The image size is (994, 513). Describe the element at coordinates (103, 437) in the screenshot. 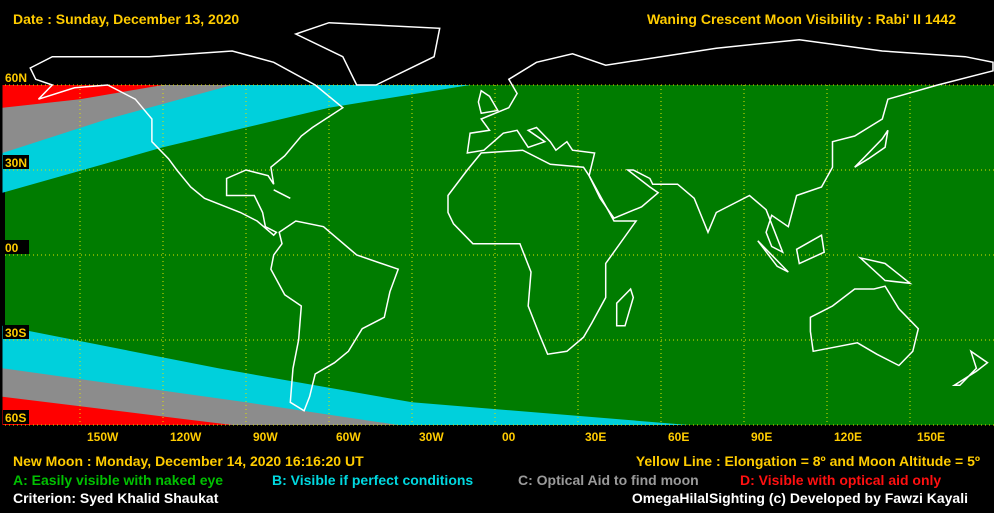

I see `lon-label: 150W` at that location.